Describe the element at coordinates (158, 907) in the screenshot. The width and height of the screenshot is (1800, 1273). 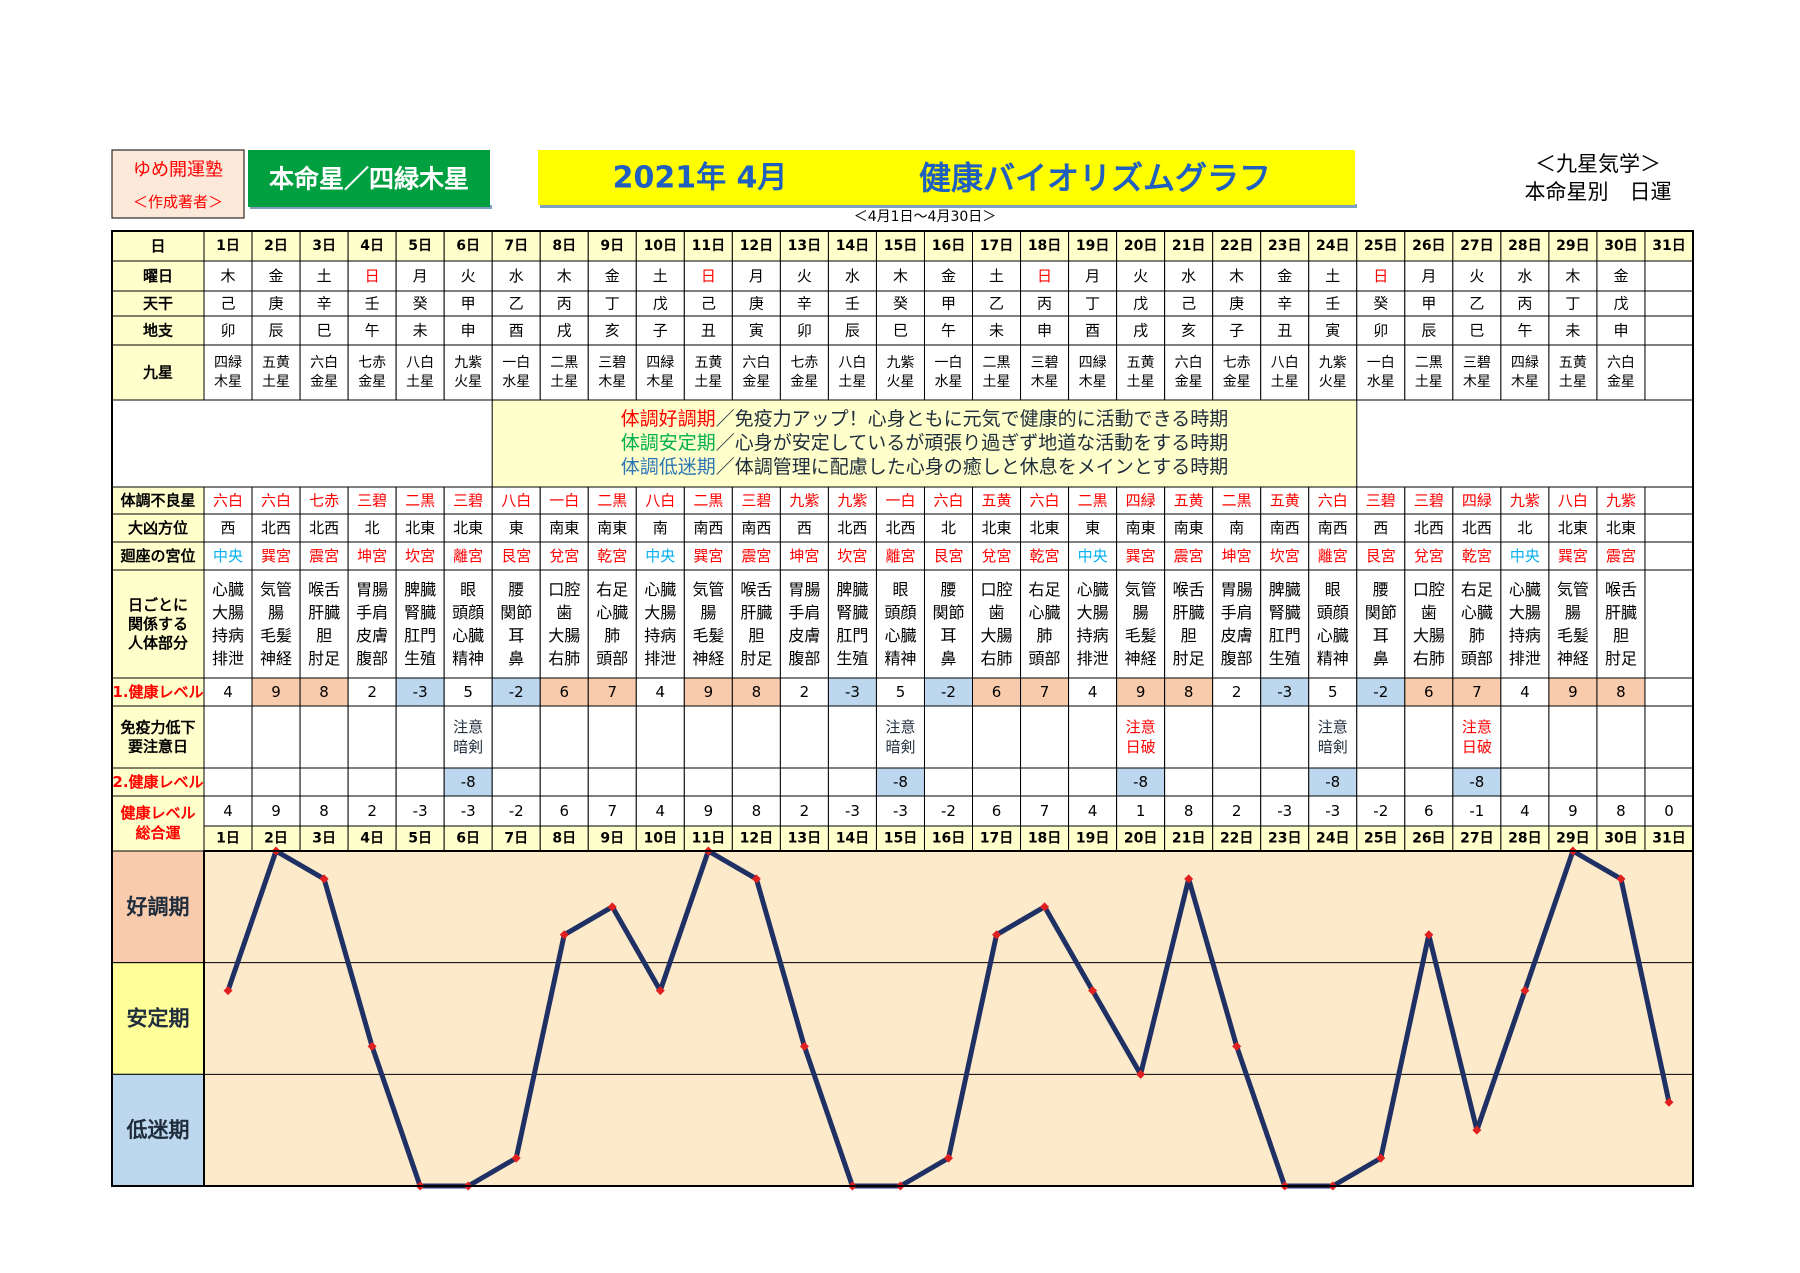
I see `band-label: 好調期` at that location.